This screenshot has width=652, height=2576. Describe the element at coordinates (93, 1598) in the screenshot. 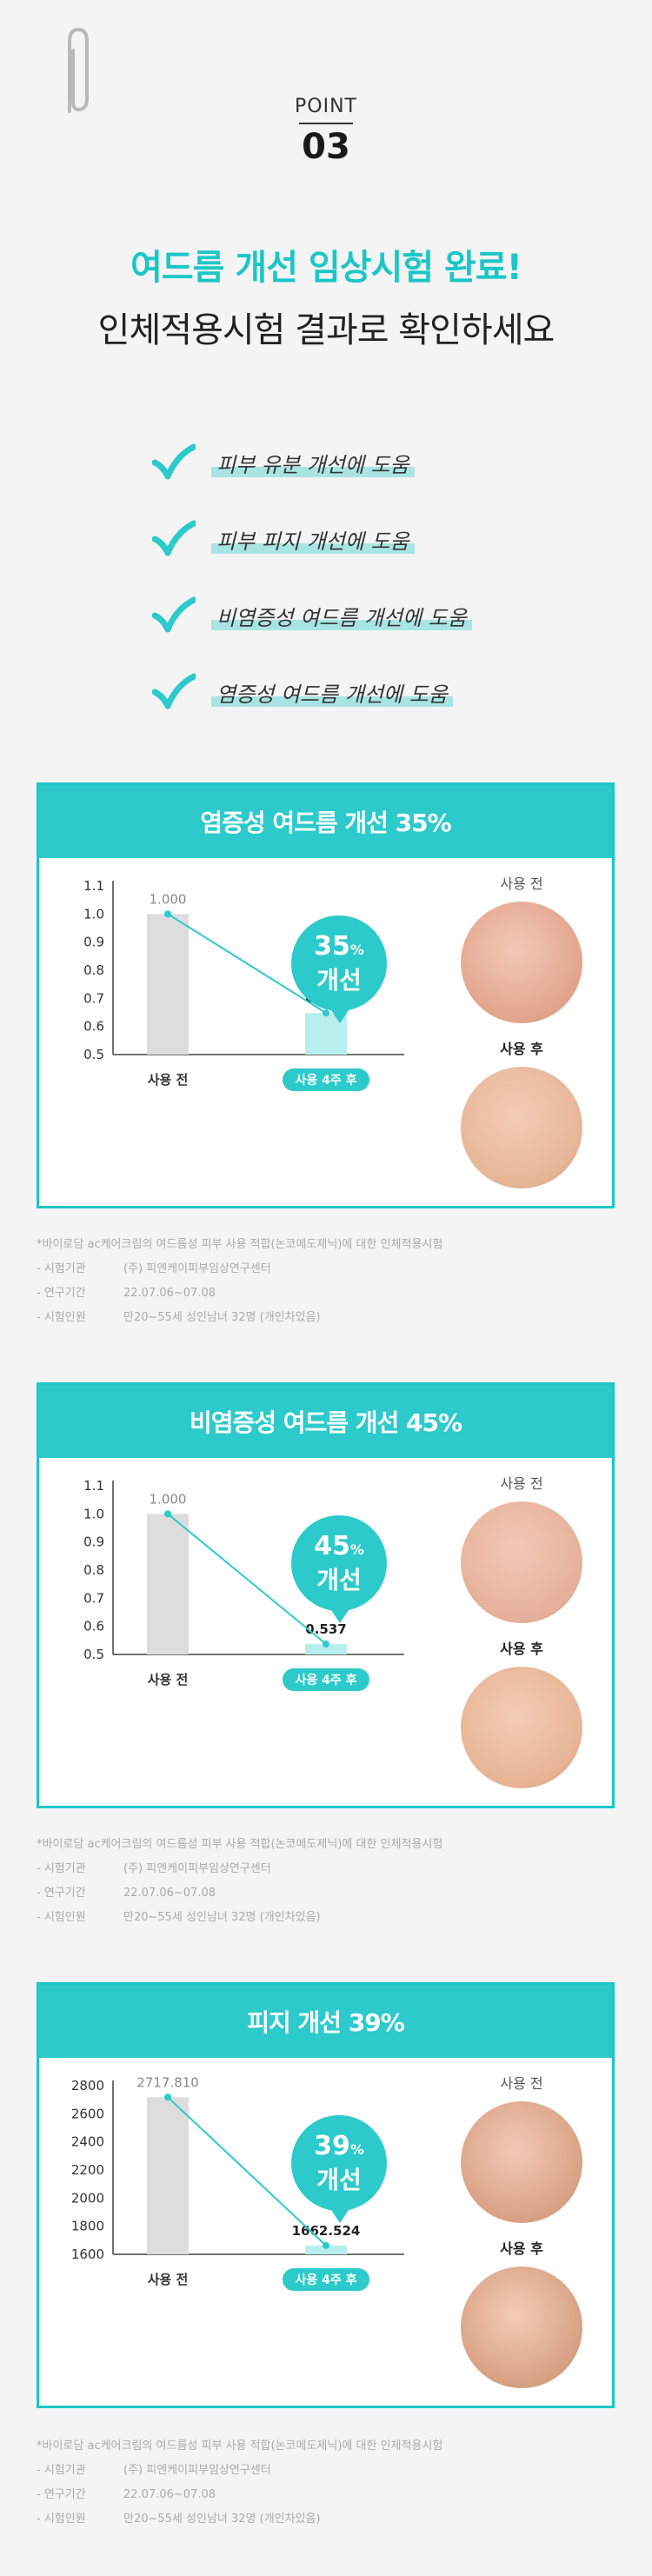

I see `y-tick-label: 0.7` at that location.